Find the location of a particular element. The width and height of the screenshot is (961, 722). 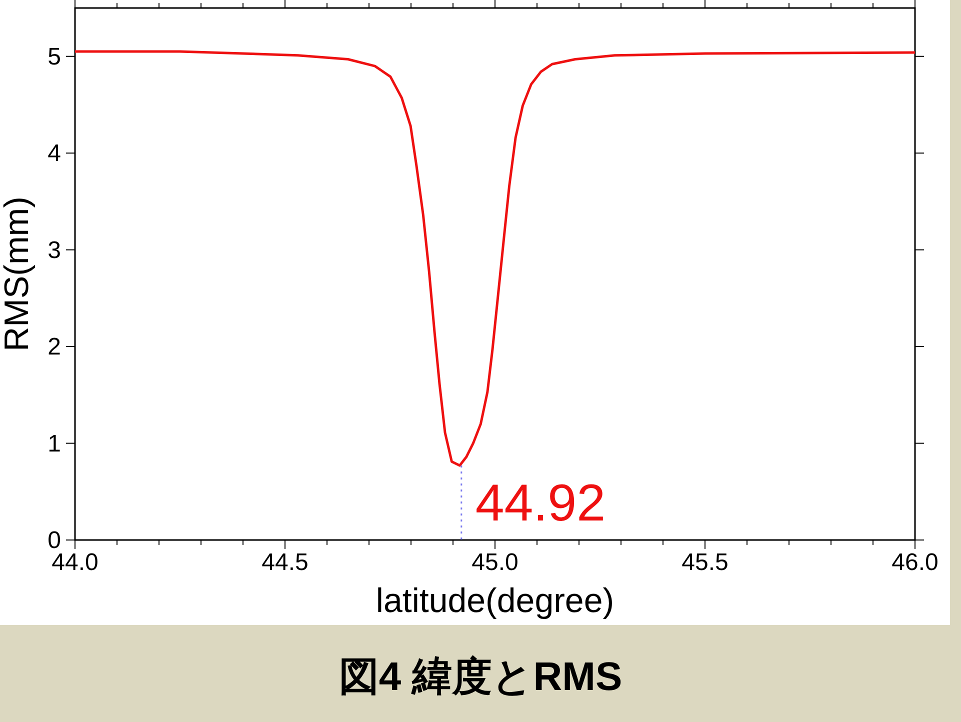

y-tick-label: 3 is located at coordinates (54, 250).